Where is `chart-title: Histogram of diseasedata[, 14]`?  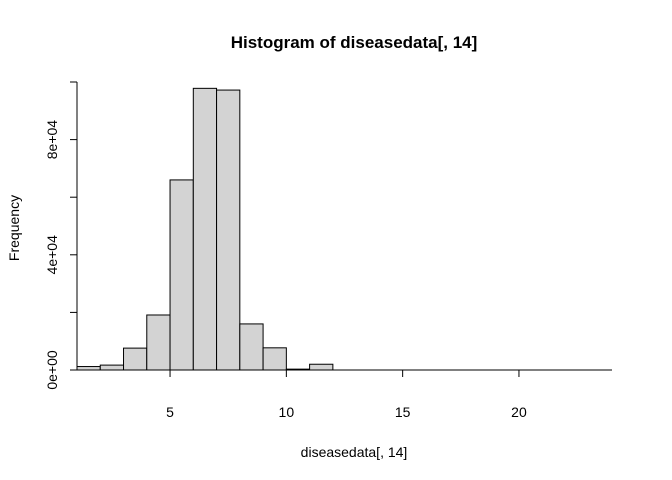
chart-title: Histogram of diseasedata[, 14] is located at coordinates (354, 42).